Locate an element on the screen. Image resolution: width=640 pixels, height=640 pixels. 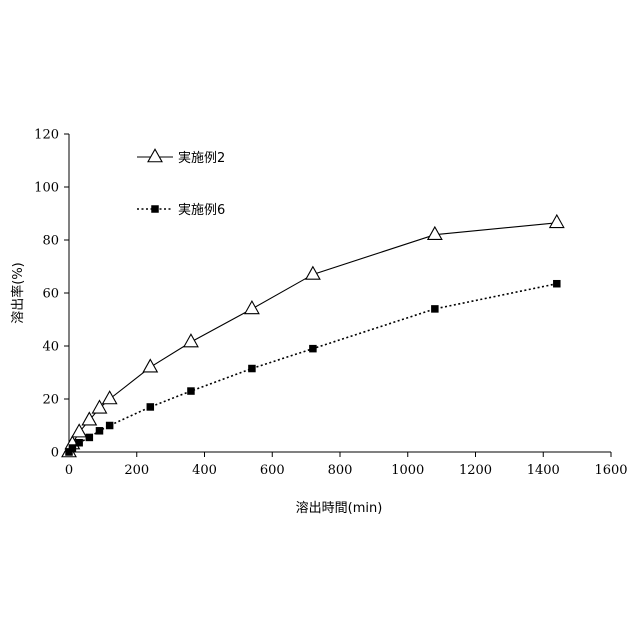
x-tick-label: 1600 is located at coordinates (610, 470).